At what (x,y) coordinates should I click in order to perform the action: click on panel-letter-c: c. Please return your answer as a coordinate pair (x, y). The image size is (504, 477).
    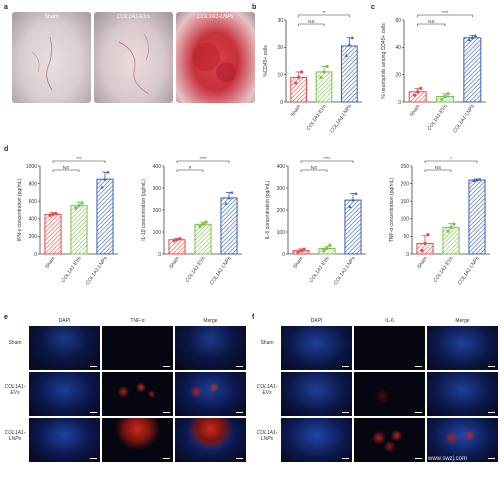
    Looking at the image, I should click on (373, 7).